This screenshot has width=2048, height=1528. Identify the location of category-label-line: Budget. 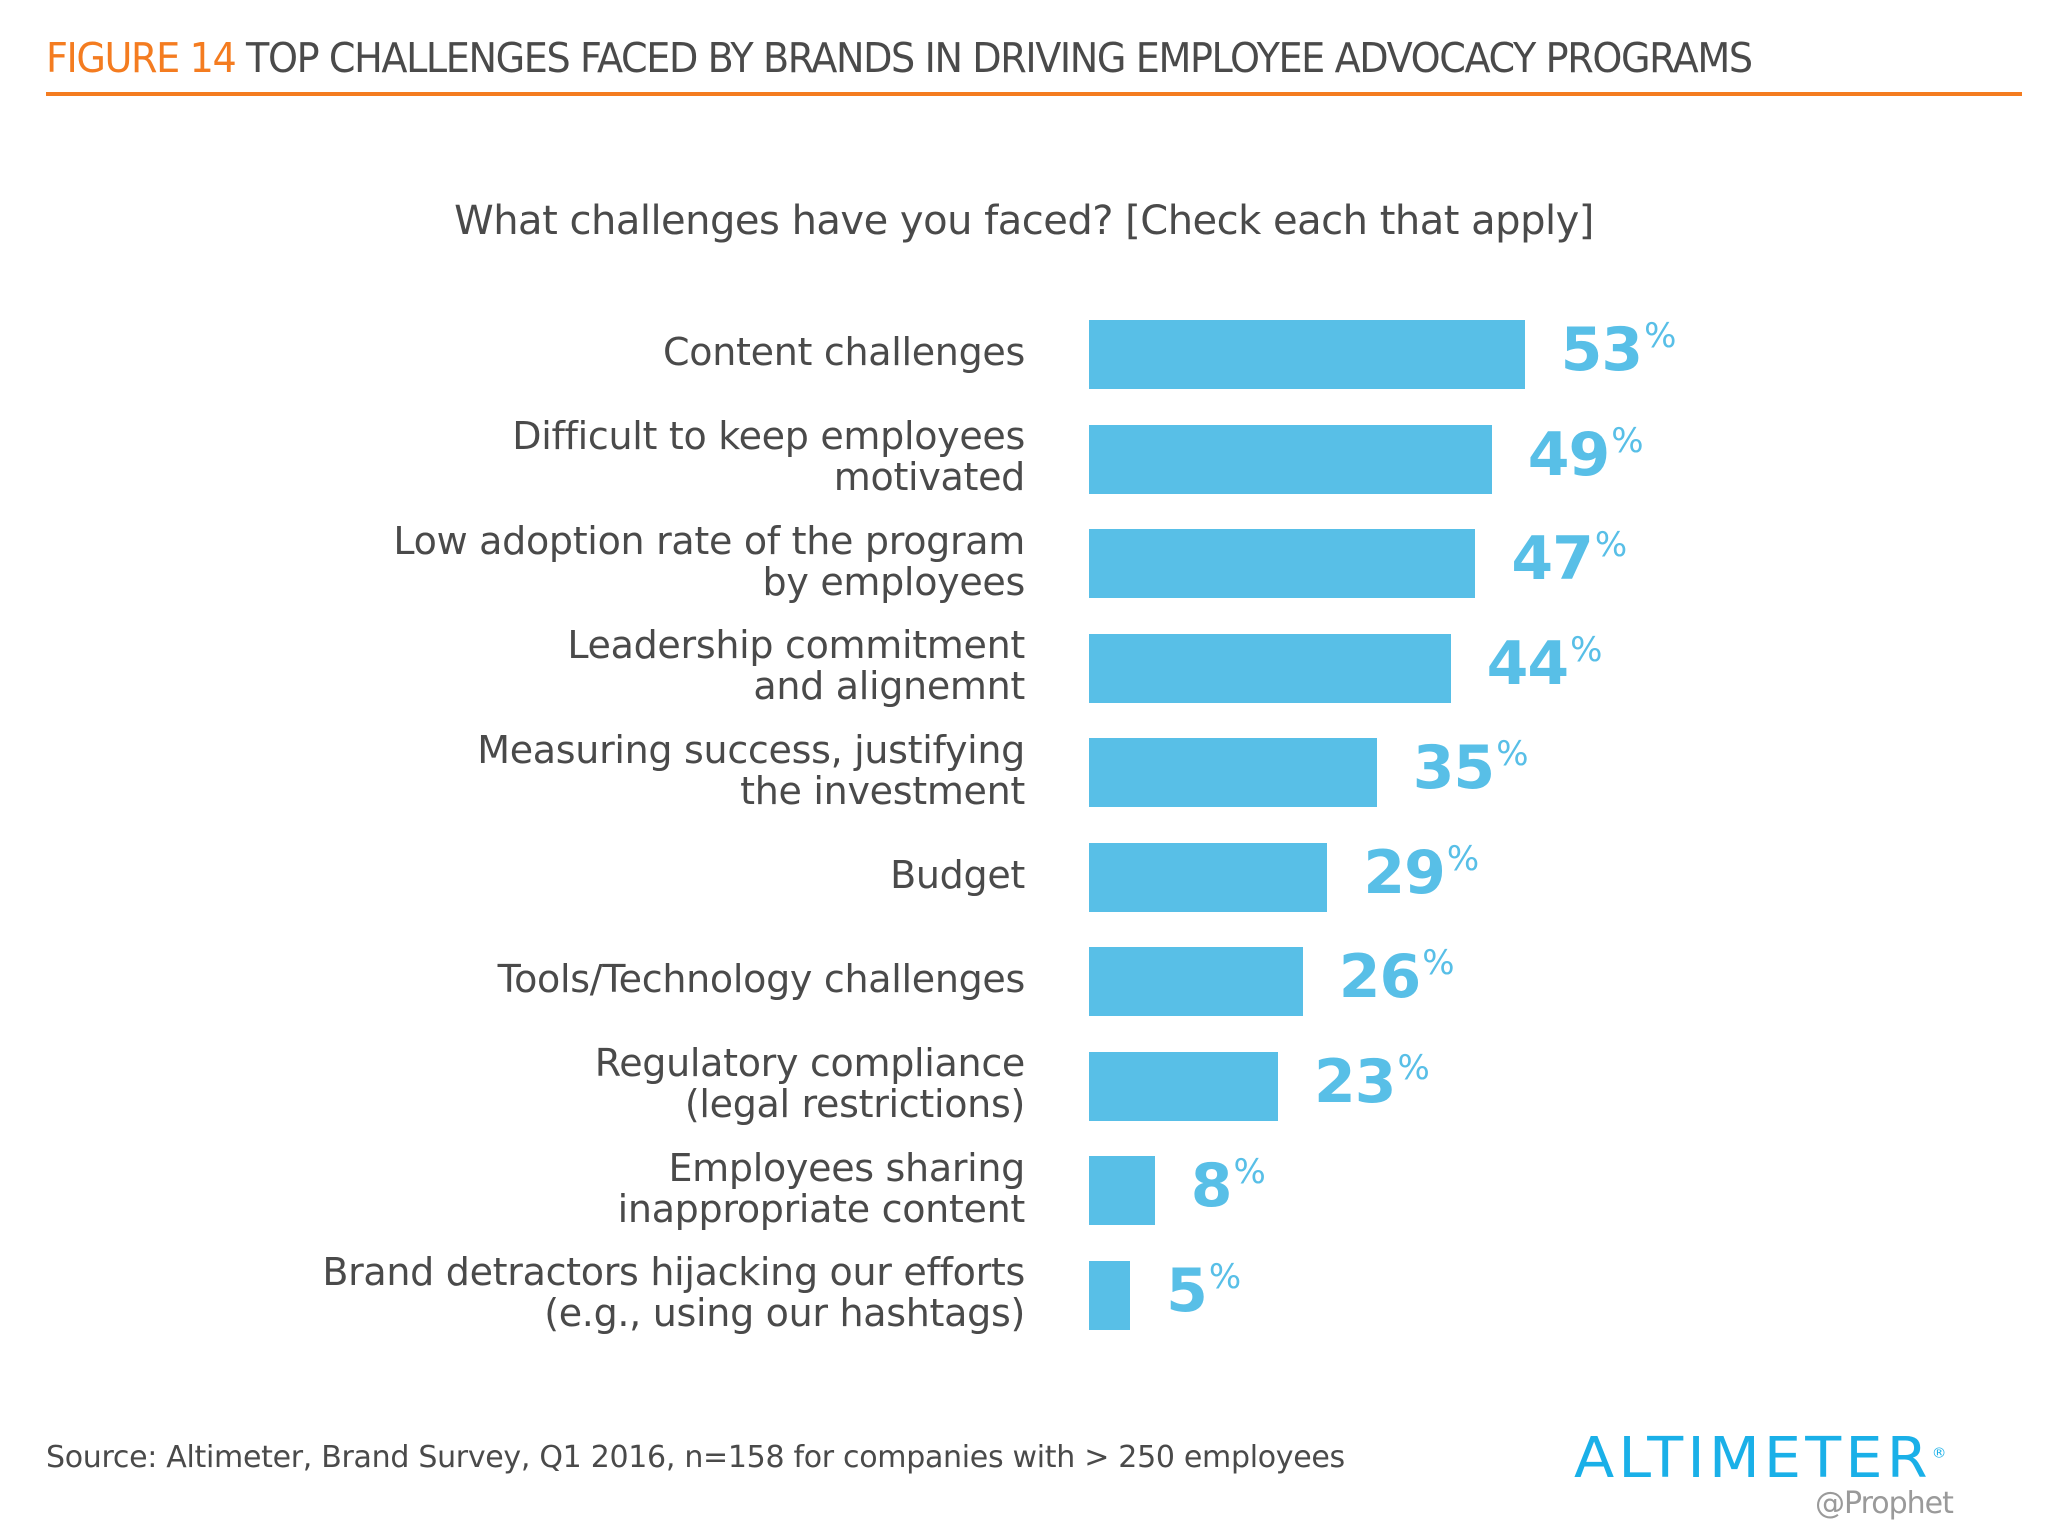
(957, 874).